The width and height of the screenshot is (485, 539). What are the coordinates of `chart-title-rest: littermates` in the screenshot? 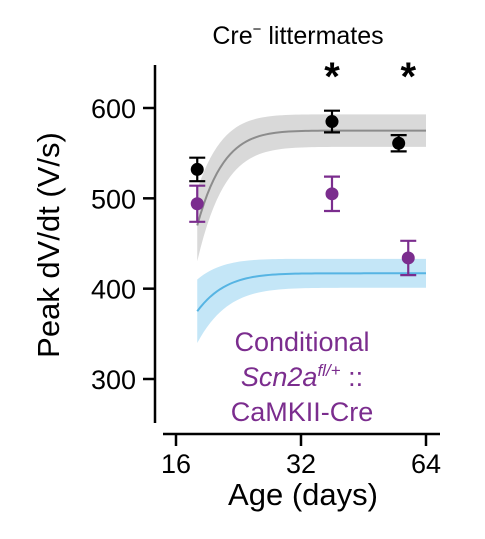 It's located at (322, 36).